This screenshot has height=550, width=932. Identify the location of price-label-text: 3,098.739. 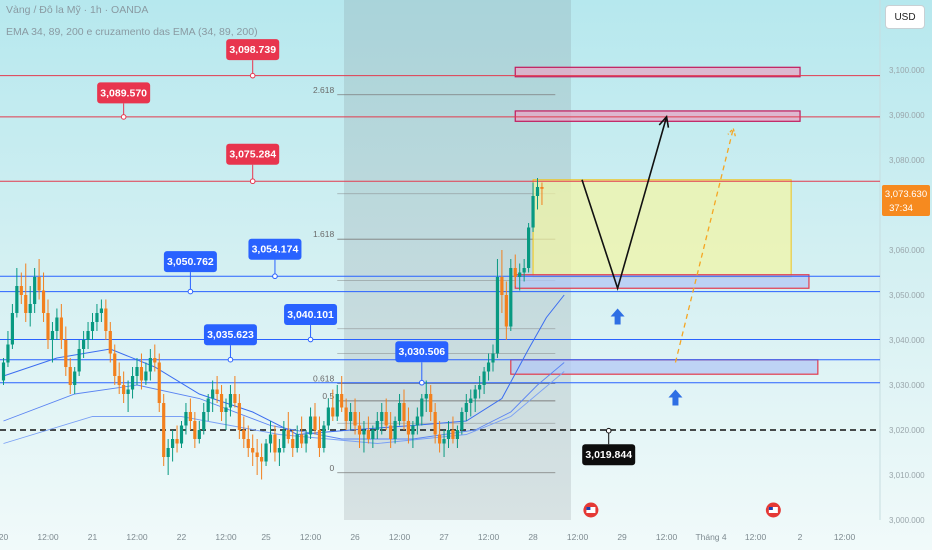
(252, 50).